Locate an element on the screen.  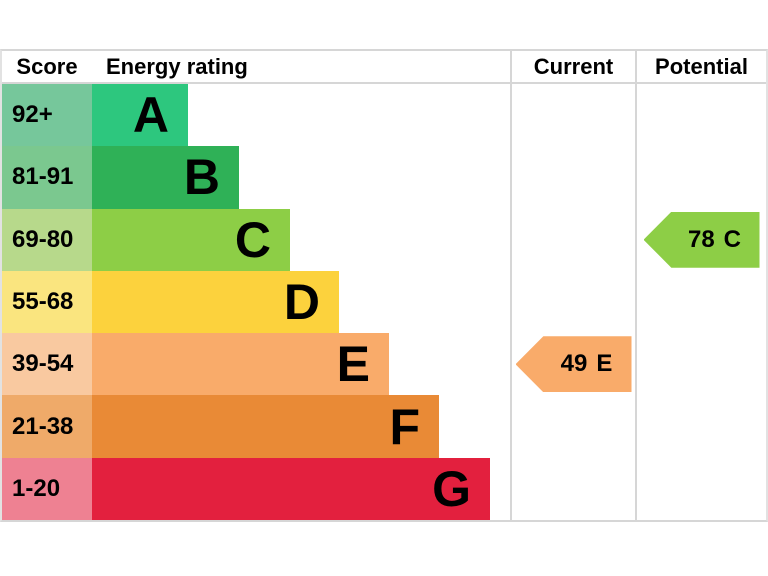
rating-row-g: 1-20 G is located at coordinates (384, 488).